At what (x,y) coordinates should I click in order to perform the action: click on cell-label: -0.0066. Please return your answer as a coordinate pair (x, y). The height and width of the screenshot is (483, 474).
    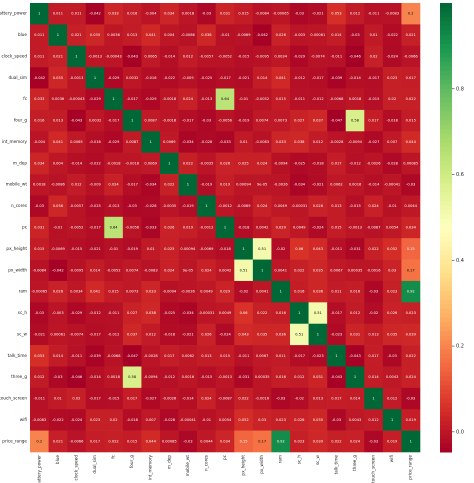
    Looking at the image, I should click on (411, 56).